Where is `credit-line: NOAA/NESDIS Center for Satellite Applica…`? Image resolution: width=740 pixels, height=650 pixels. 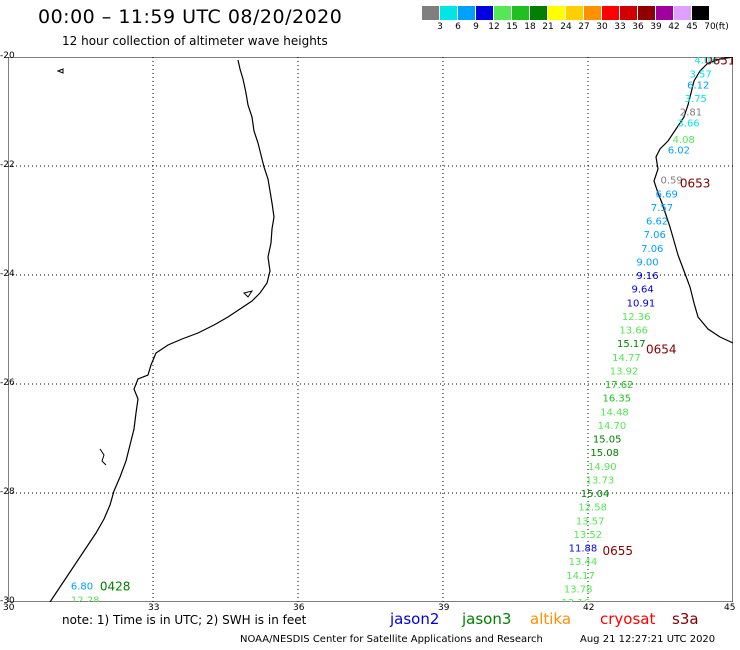
credit-line: NOAA/NESDIS Center for Satellite Applica… is located at coordinates (391, 639).